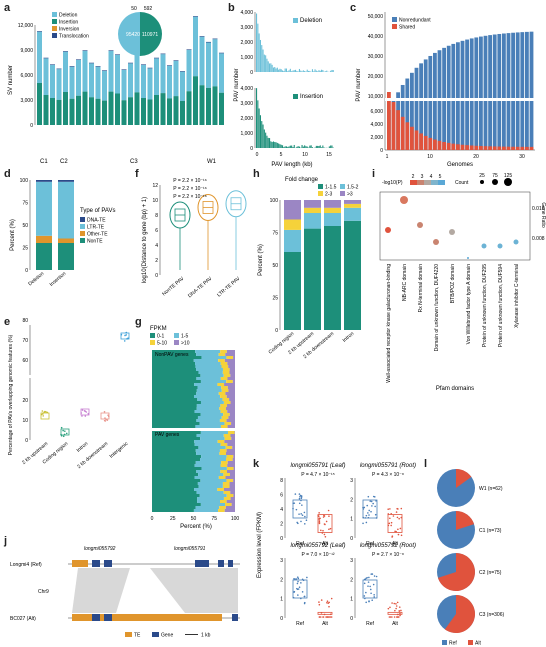  Describe the element at coordinates (359, 84) in the screenshot. I see `c-ylabel: PAV number` at that location.